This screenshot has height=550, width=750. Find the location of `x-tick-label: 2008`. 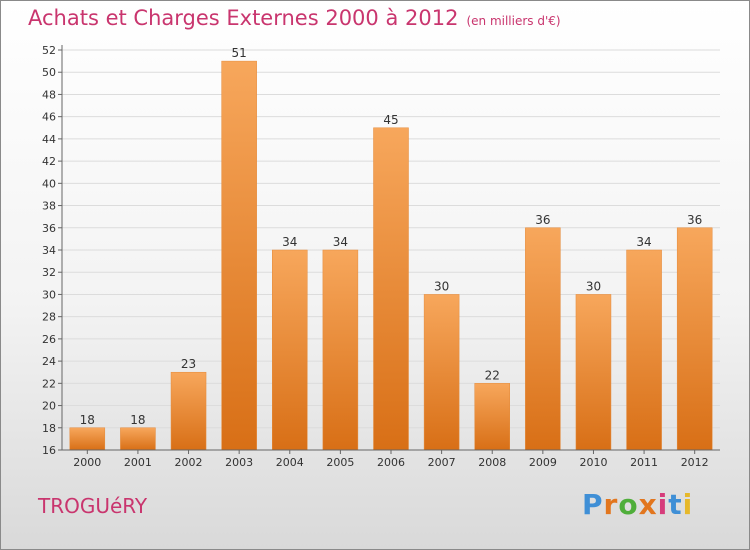

x-tick-label: 2008 is located at coordinates (492, 462).